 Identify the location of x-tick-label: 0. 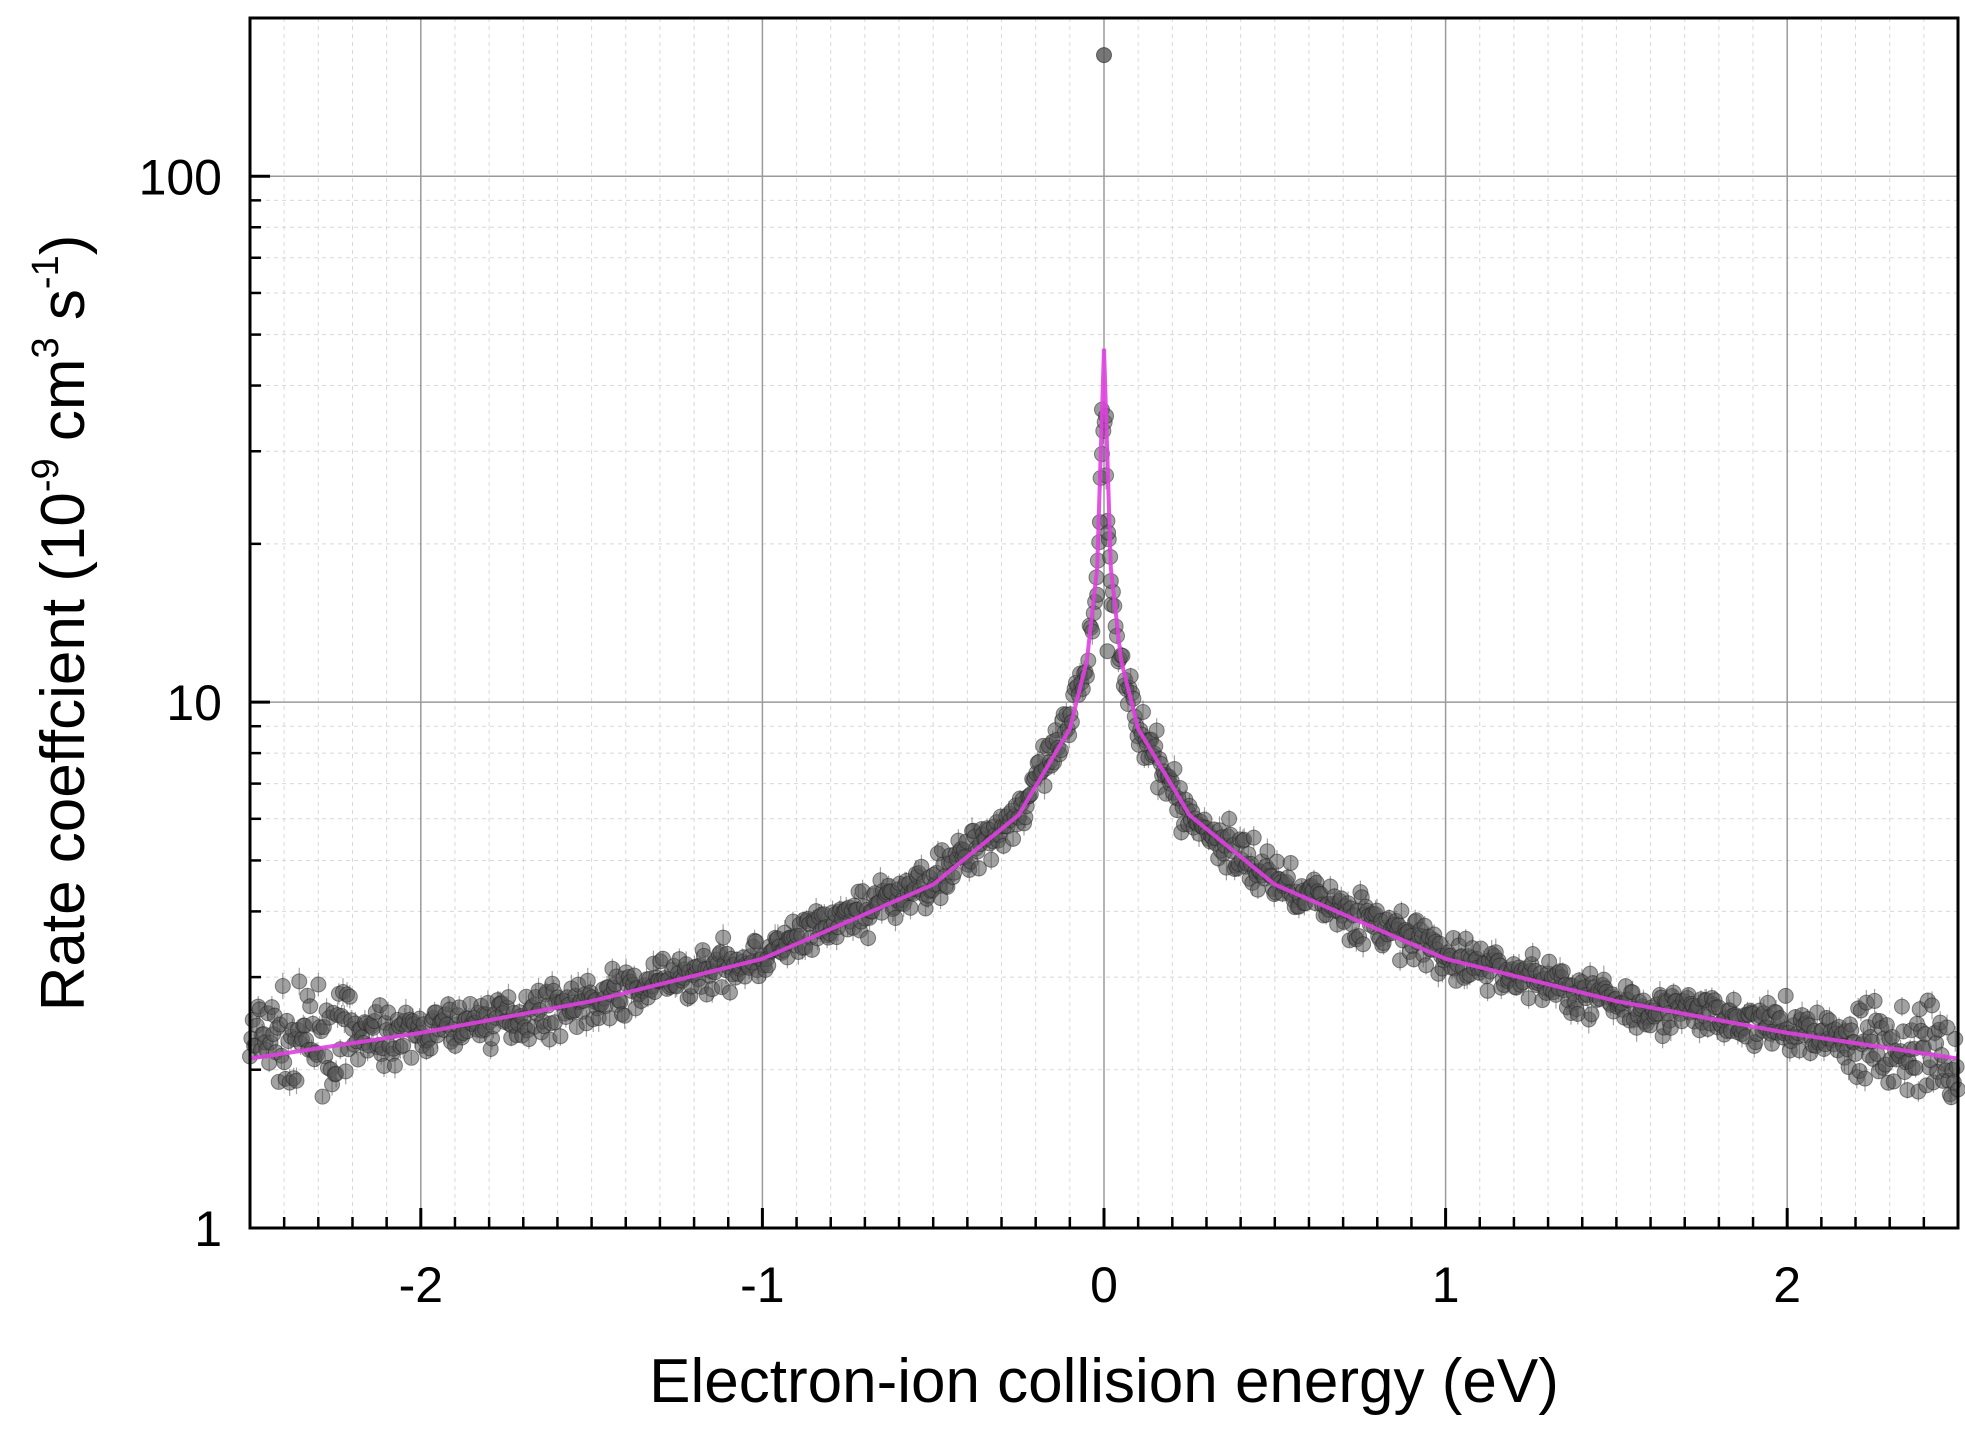
(1104, 1285).